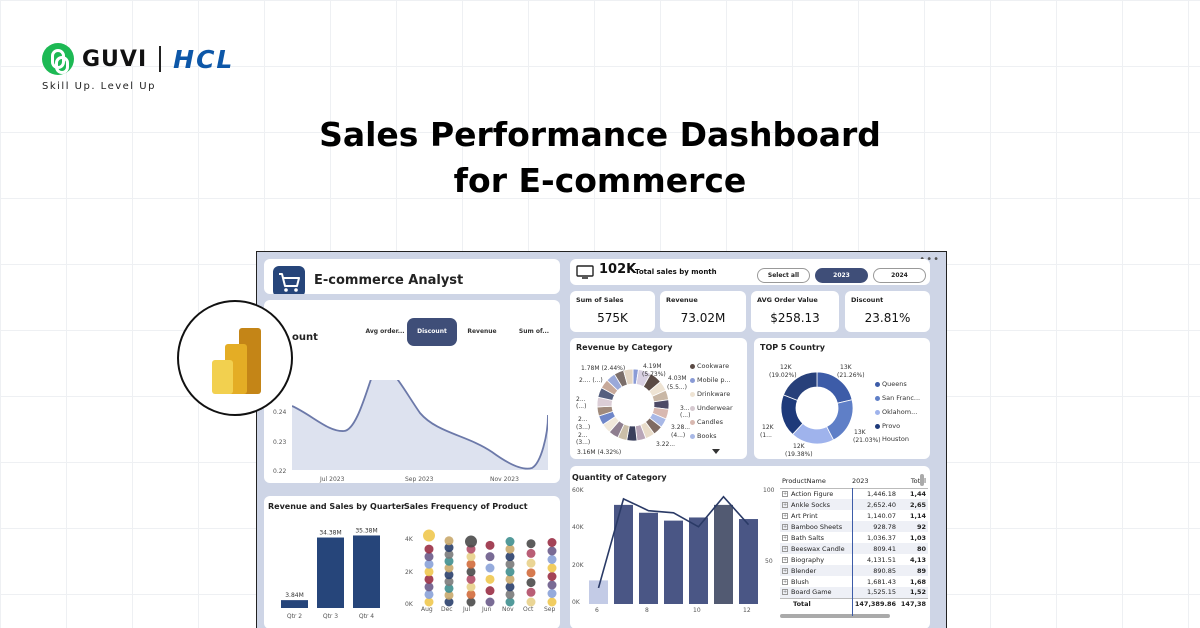 The height and width of the screenshot is (628, 1200). What do you see at coordinates (854, 493) in the screenshot?
I see `table-row: + Action Figure 1,446.18 1,44` at bounding box center [854, 493].